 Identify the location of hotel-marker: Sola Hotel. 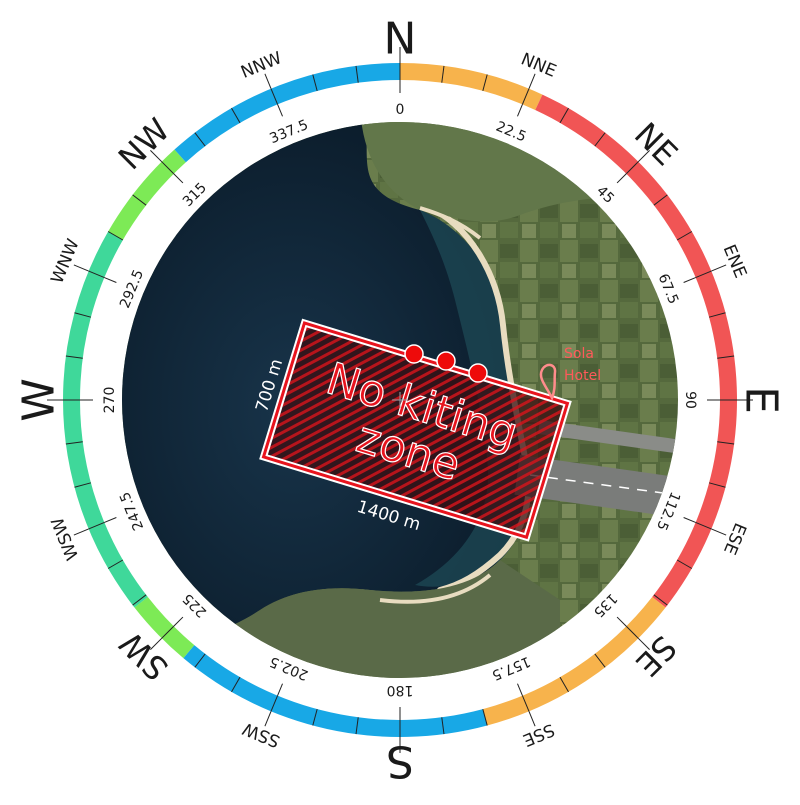
(570, 374).